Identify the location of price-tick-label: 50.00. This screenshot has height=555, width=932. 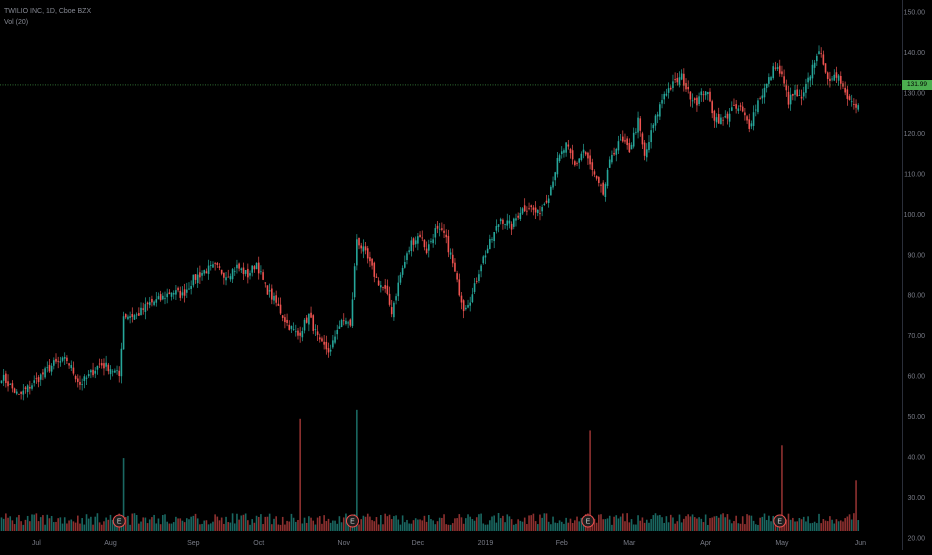
(916, 417).